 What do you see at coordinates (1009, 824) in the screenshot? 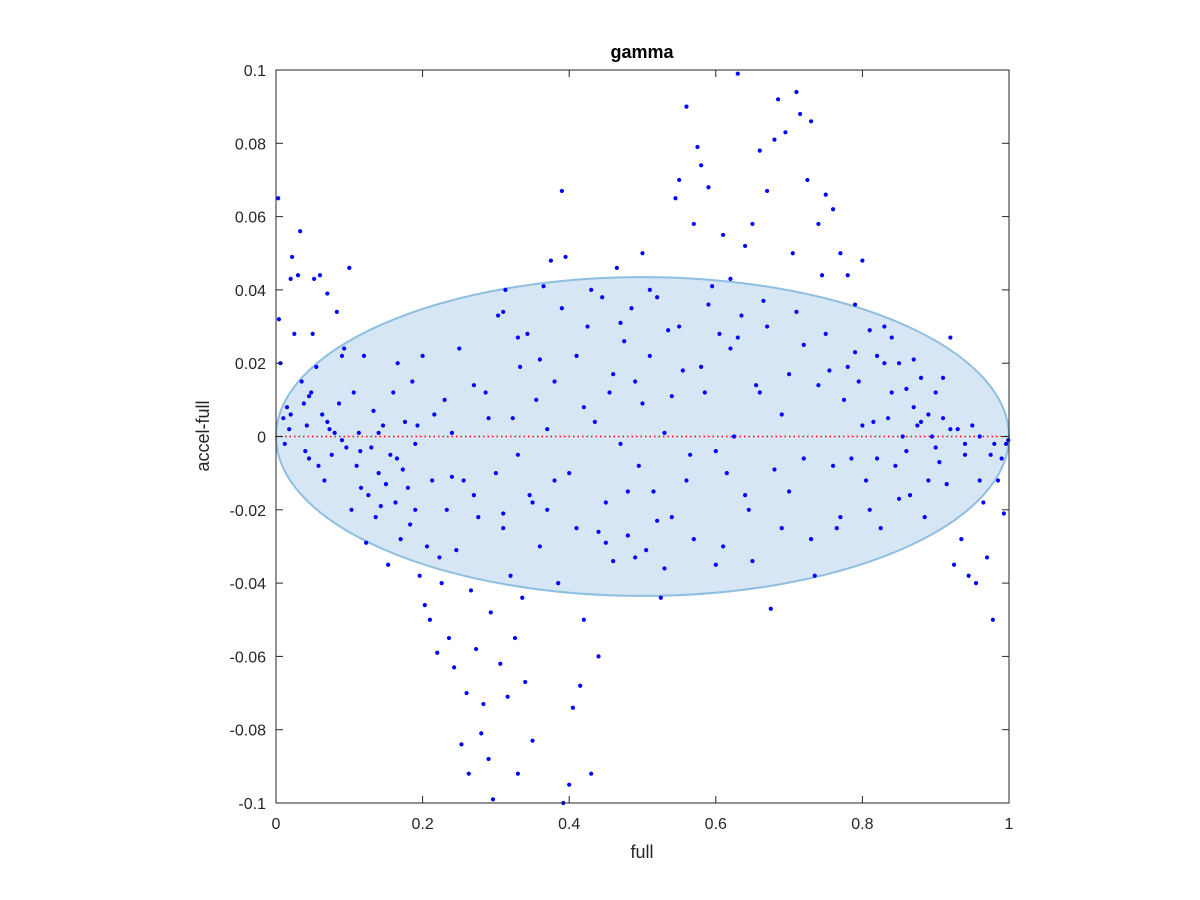
I see `x-tick-label: 1` at bounding box center [1009, 824].